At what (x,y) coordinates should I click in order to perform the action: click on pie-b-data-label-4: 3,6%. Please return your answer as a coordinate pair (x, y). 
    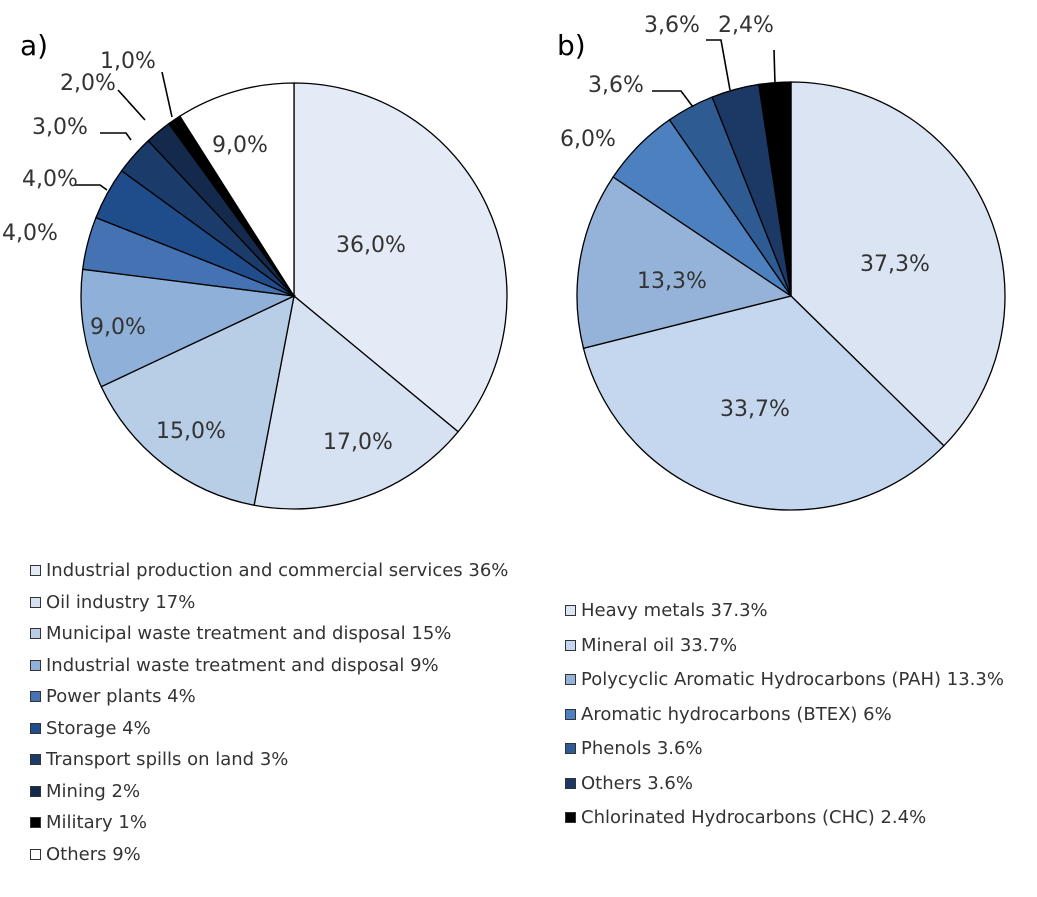
    Looking at the image, I should click on (616, 85).